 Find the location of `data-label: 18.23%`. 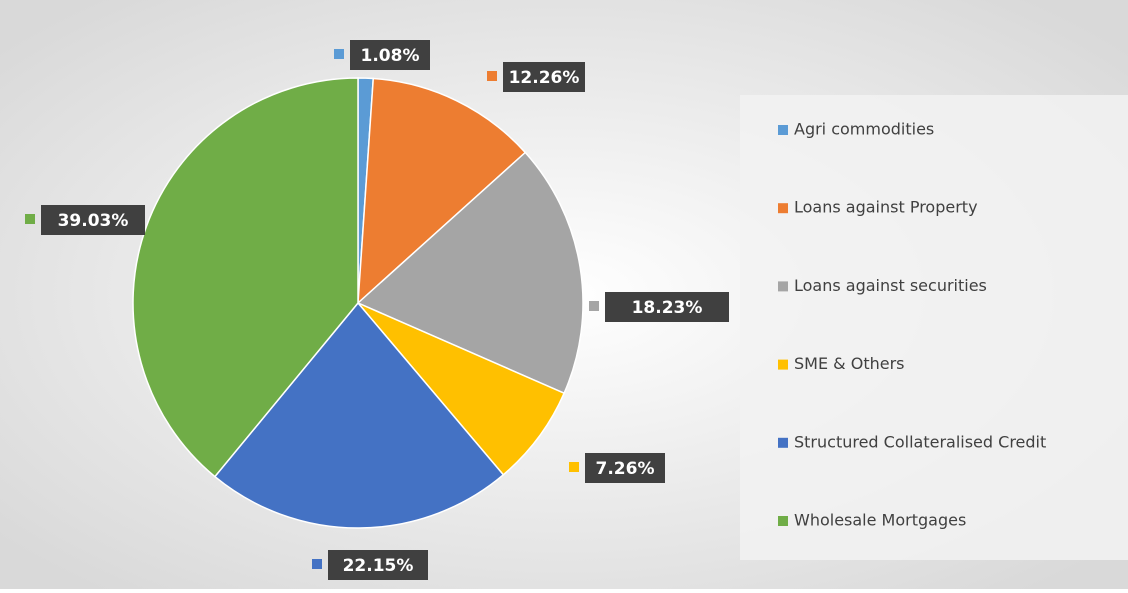

data-label: 18.23% is located at coordinates (667, 308).